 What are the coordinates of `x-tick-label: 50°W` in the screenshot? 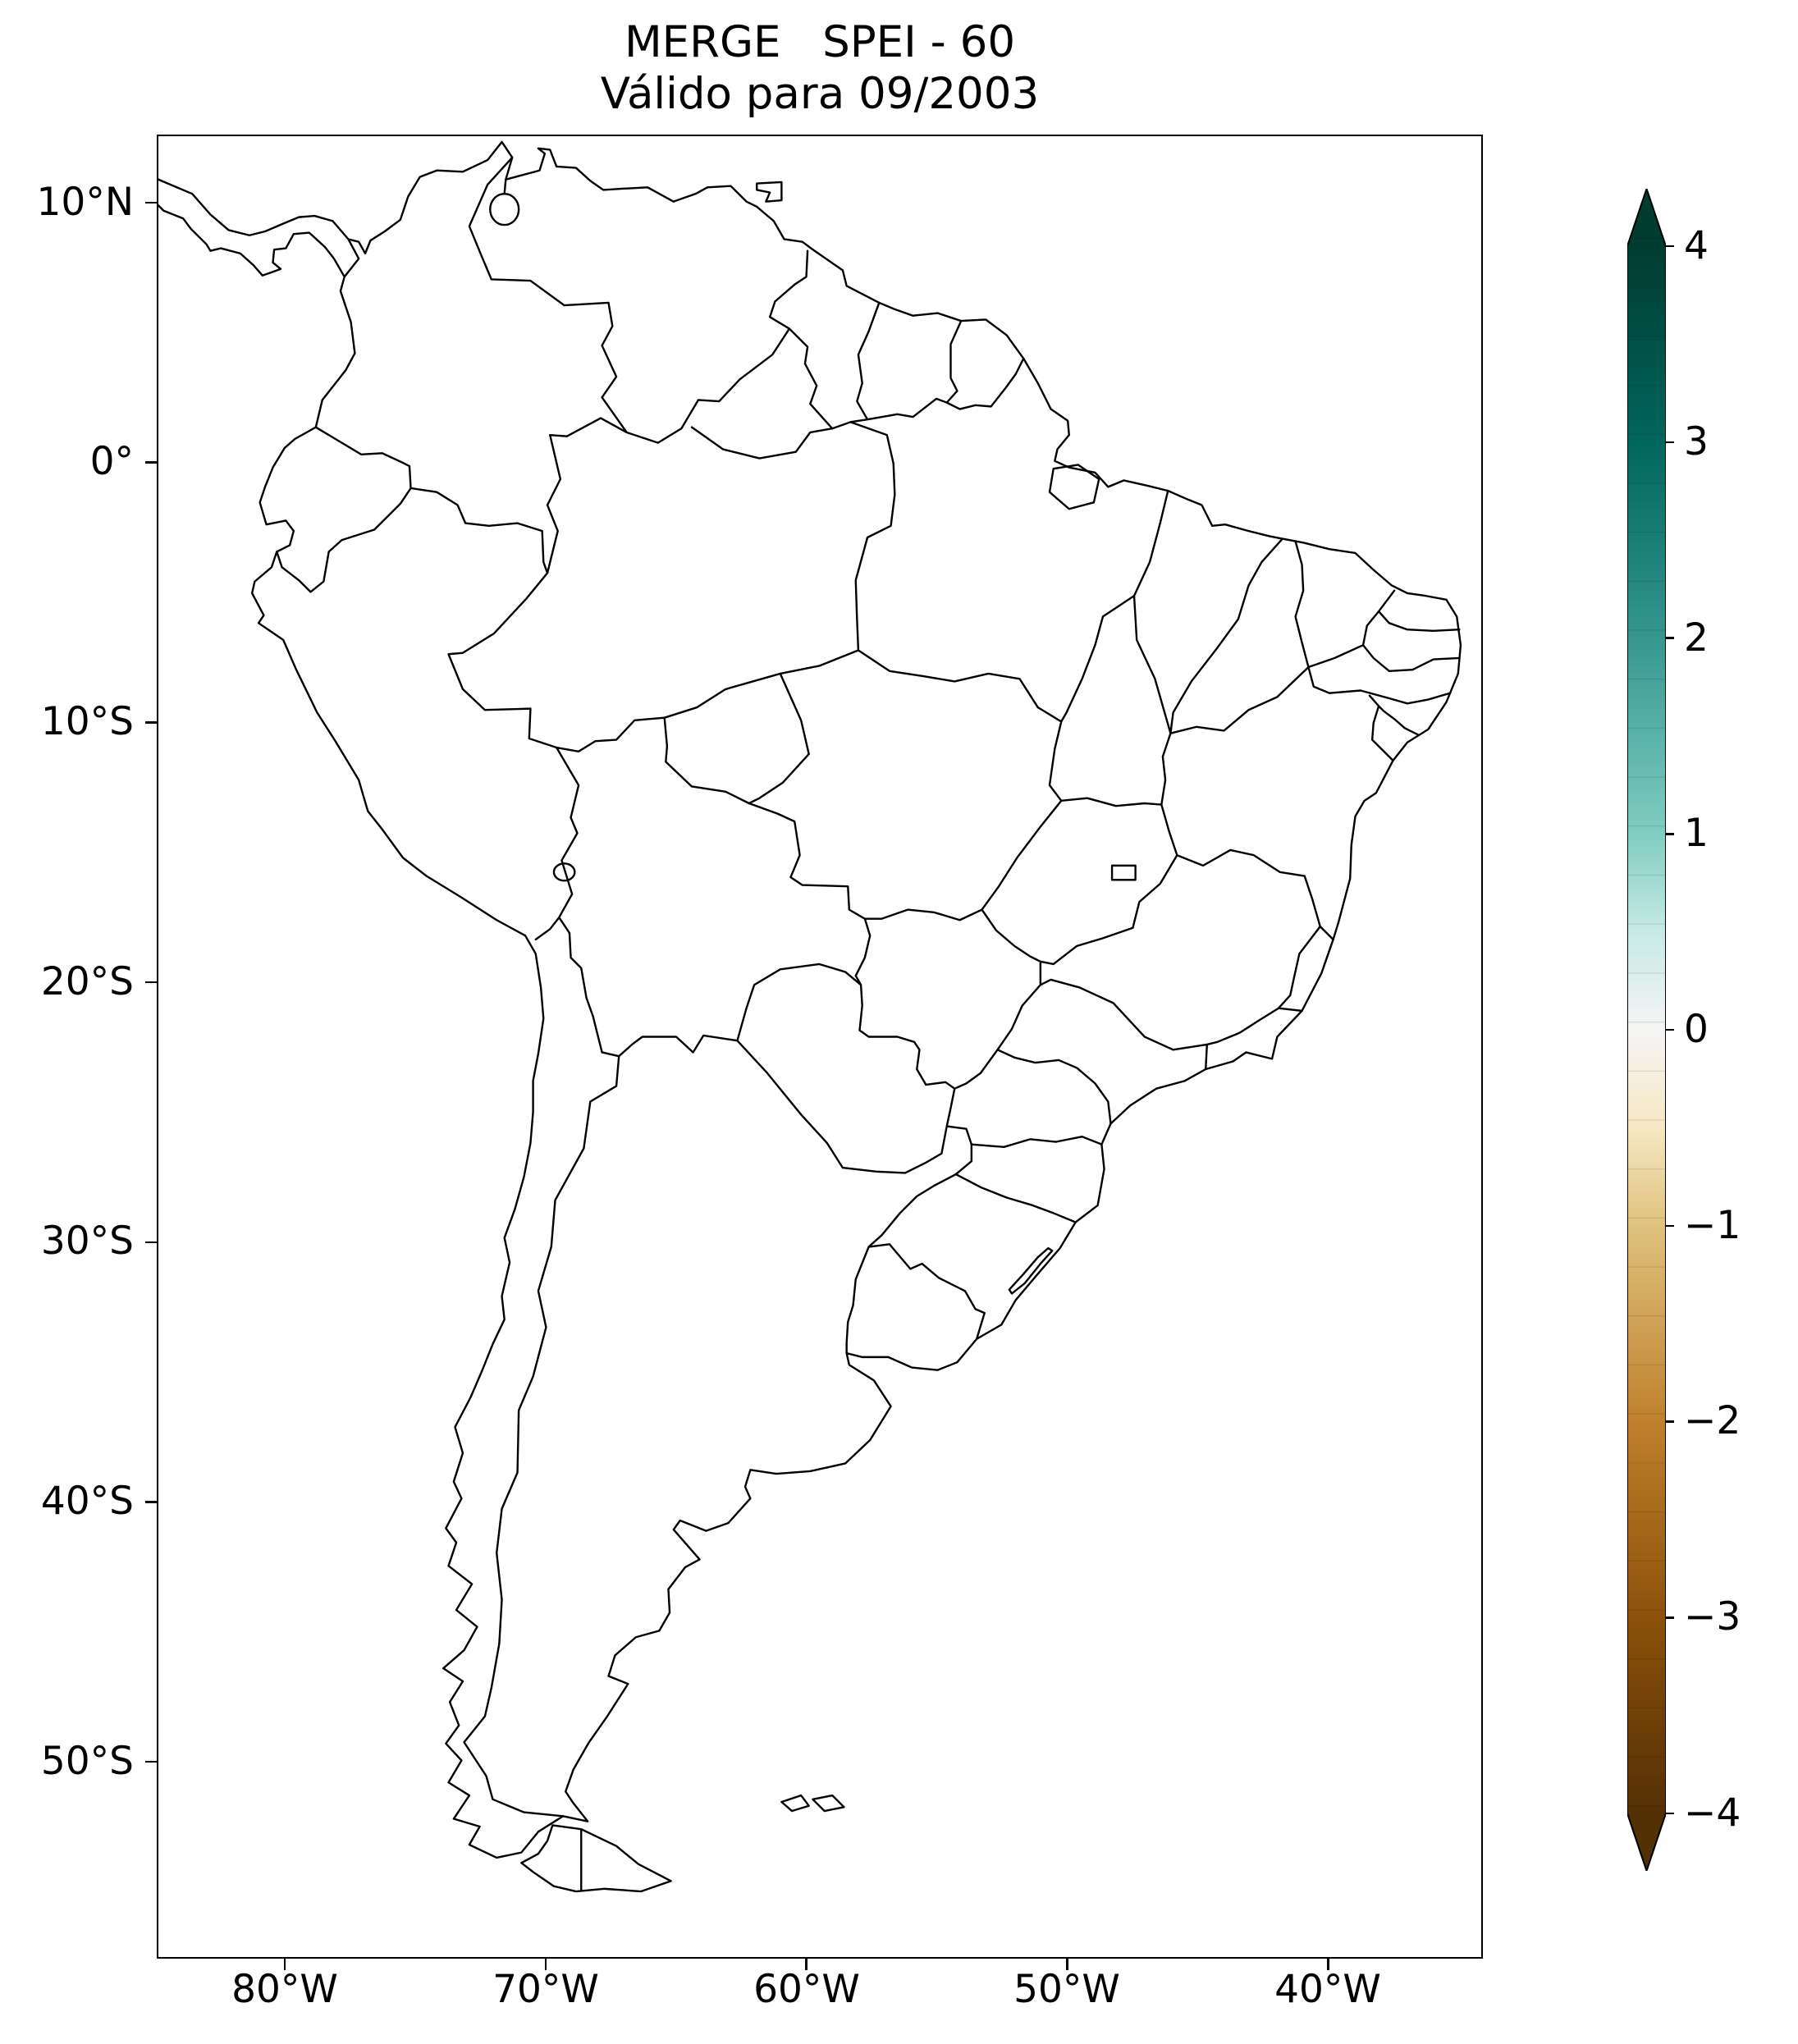 It's located at (1066, 1990).